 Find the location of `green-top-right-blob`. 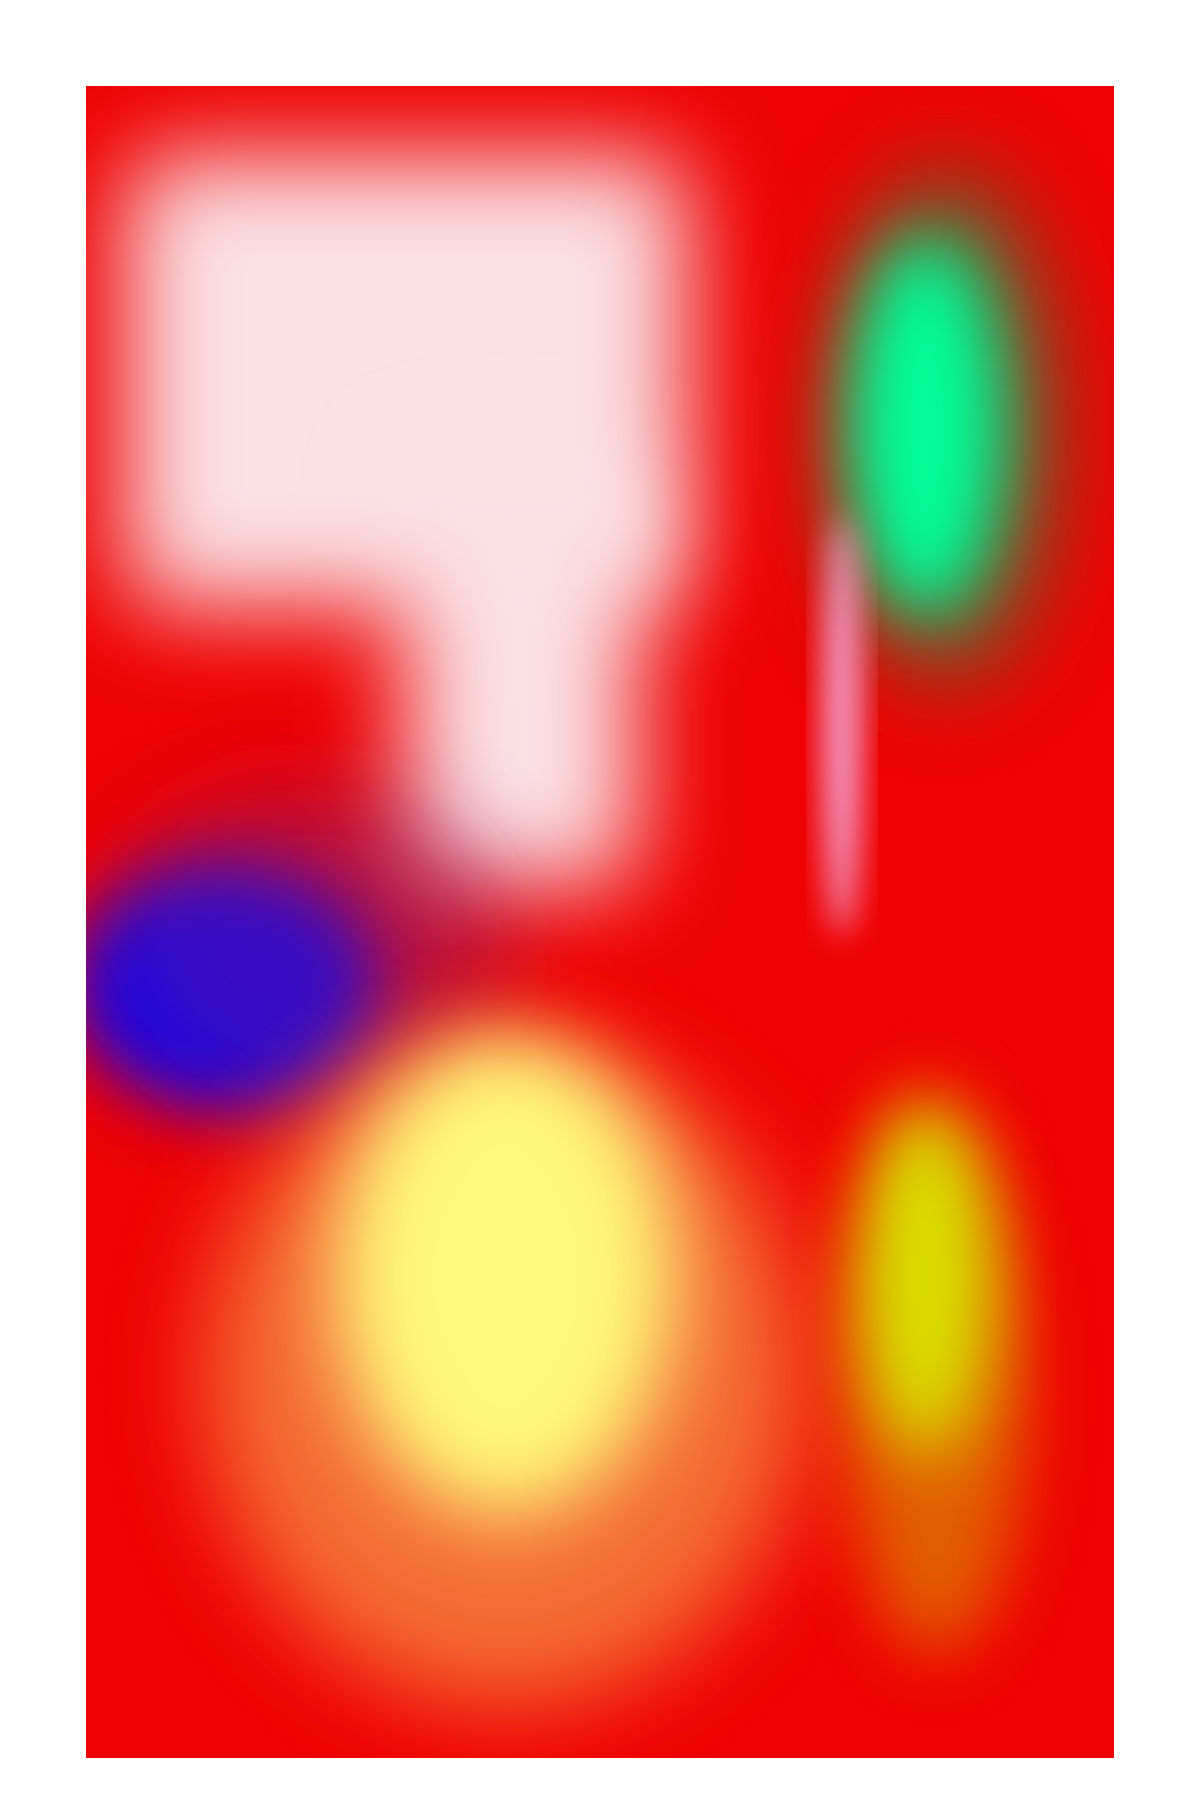

green-top-right-blob is located at coordinates (926, 426).